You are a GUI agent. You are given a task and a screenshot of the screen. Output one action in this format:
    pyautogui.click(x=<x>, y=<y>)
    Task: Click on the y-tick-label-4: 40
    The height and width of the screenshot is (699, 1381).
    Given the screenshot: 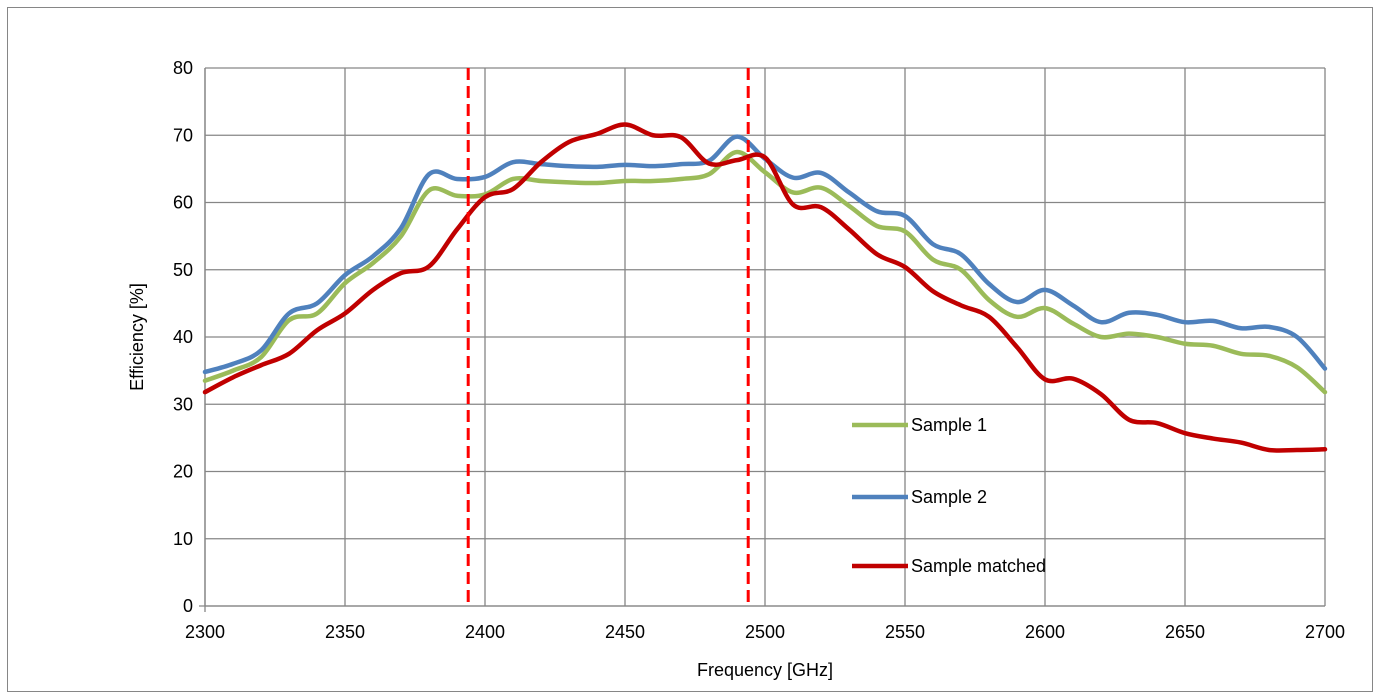 What is the action you would take?
    pyautogui.click(x=183, y=337)
    